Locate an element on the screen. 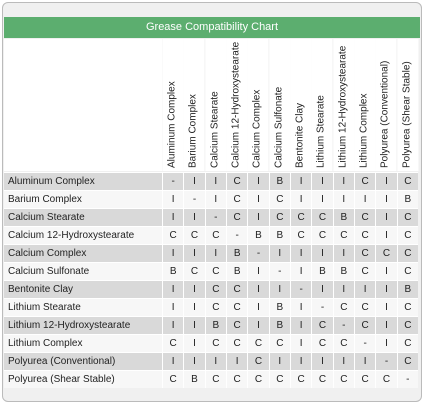 This screenshot has height=404, width=424. row-label: Lithium 12-Hydroxystearate is located at coordinates (83, 325).